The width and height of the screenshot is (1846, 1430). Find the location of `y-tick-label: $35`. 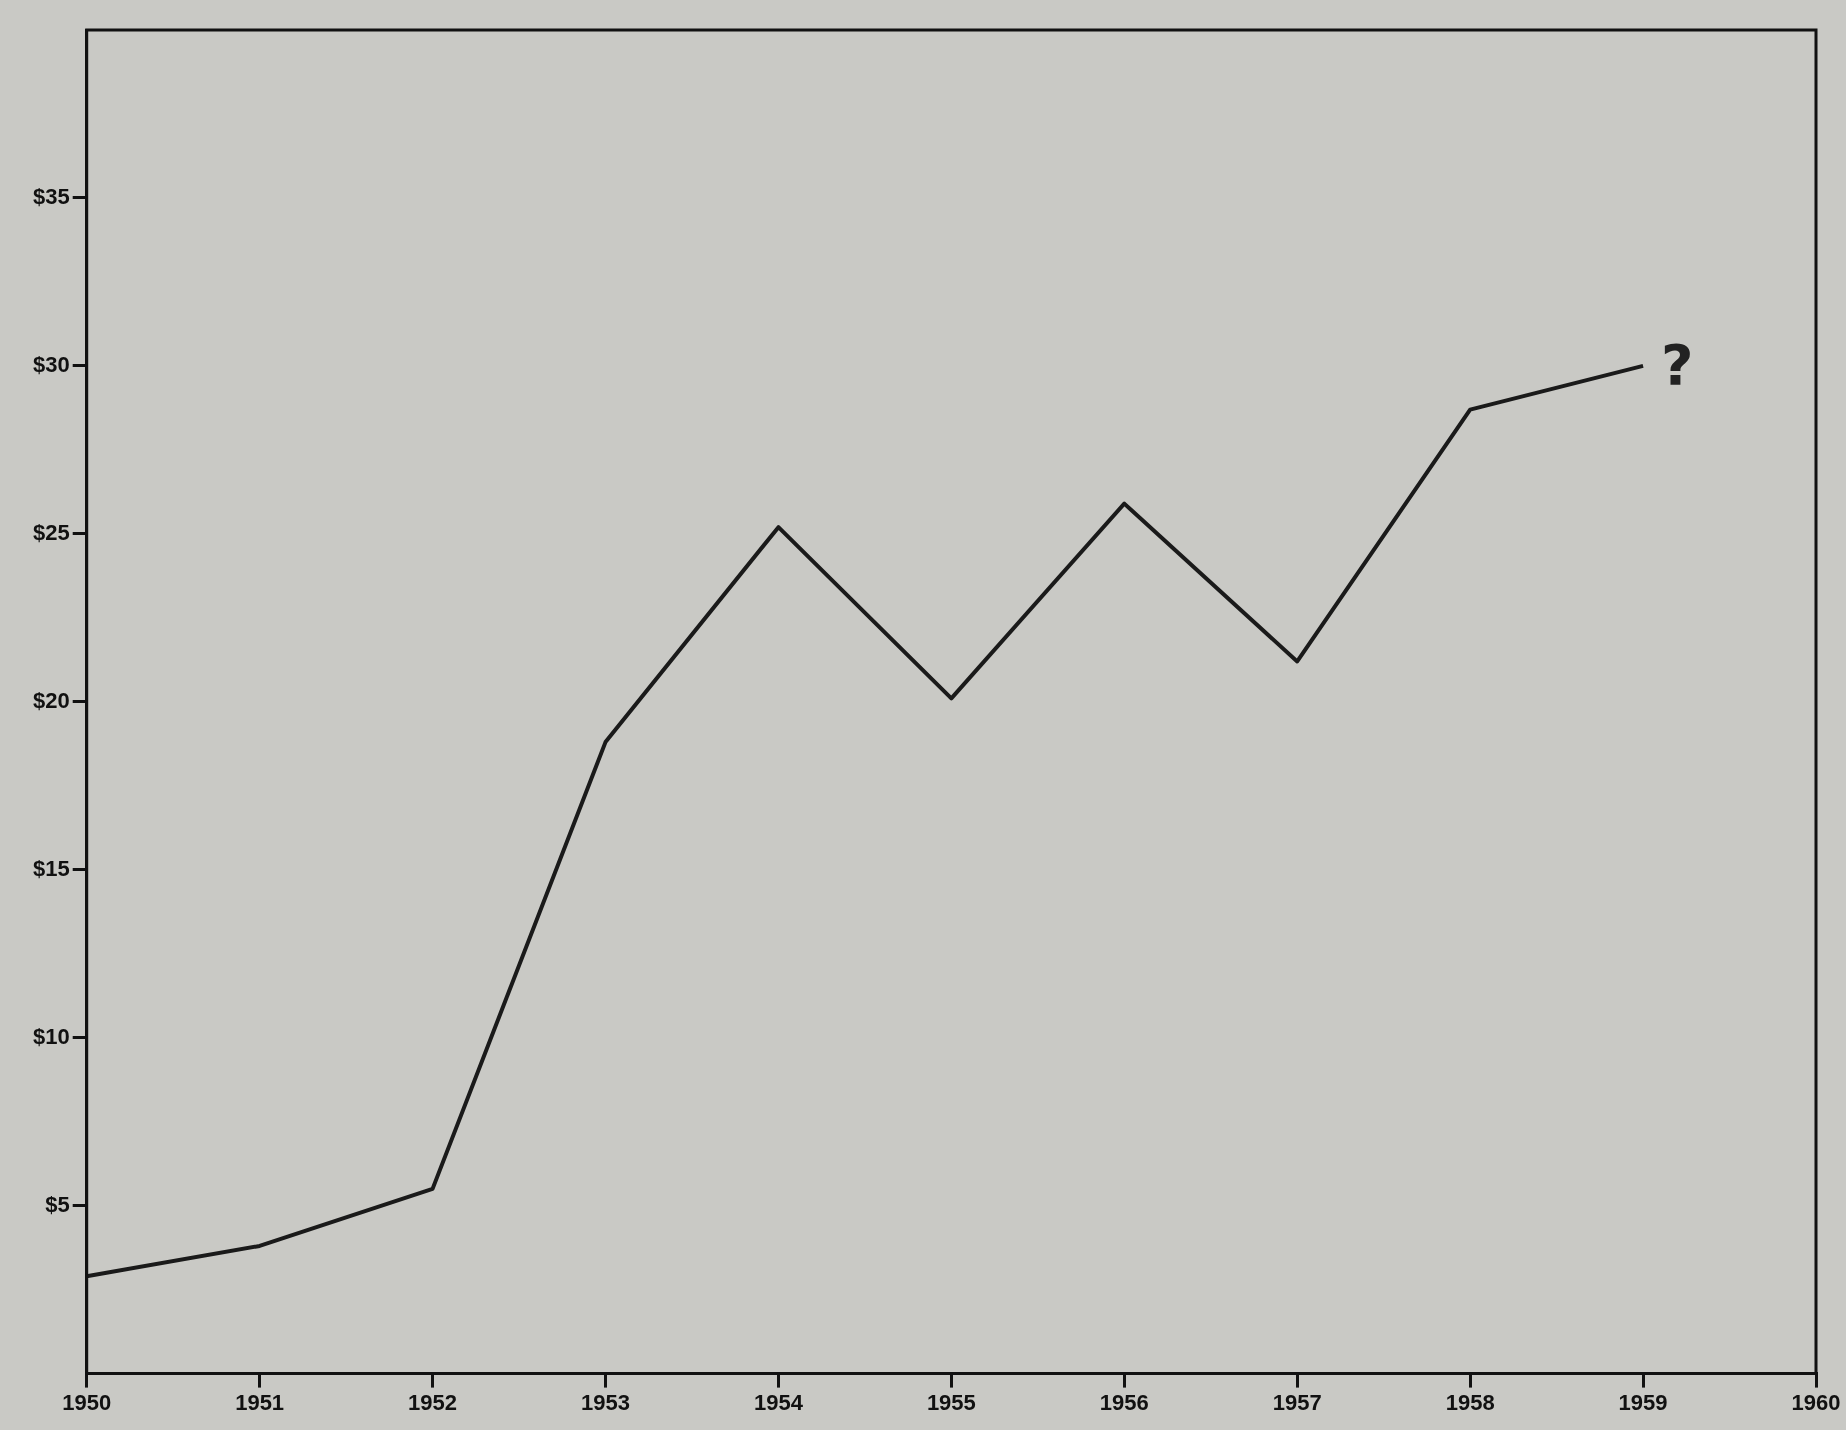

y-tick-label: $35 is located at coordinates (51, 197).